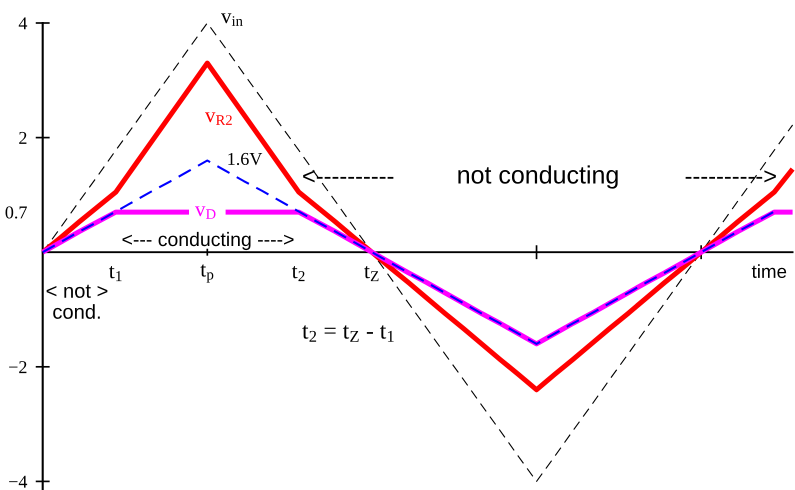 This screenshot has width=795, height=490. What do you see at coordinates (218, 118) in the screenshot?
I see `series-label: v$_{R2}$` at bounding box center [218, 118].